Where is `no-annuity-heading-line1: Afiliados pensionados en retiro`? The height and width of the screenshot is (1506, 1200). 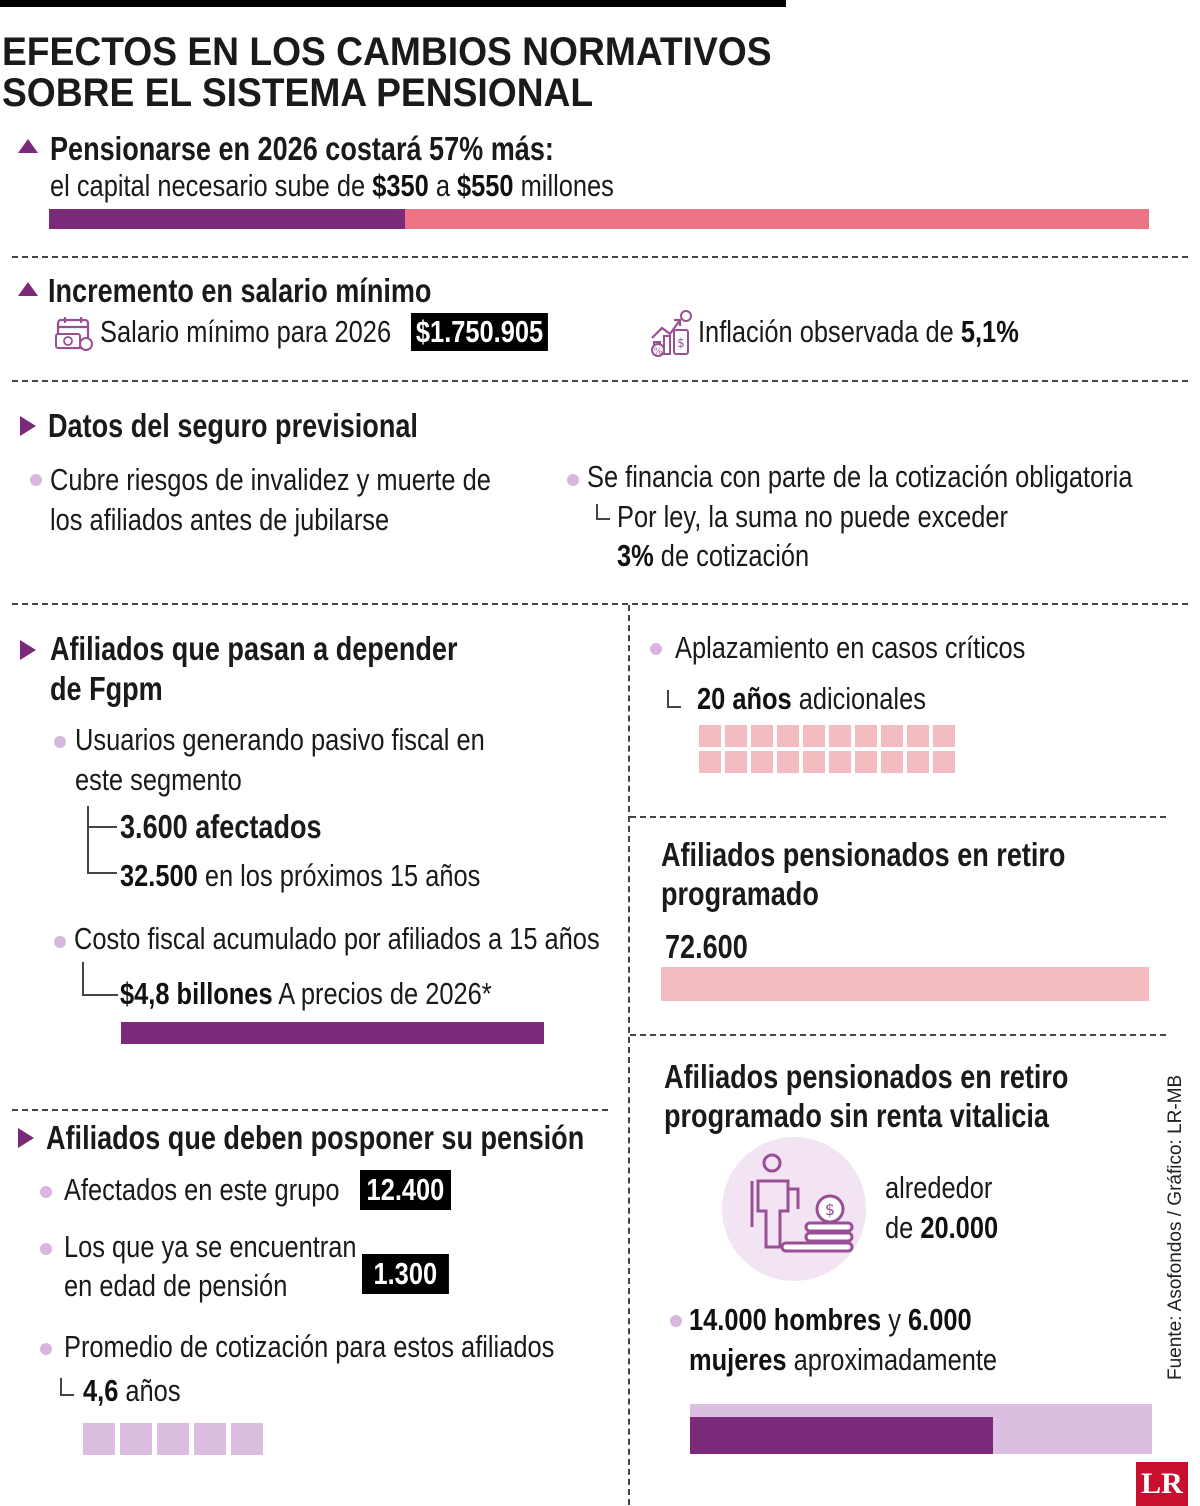 no-annuity-heading-line1: Afiliados pensionados en retiro is located at coordinates (866, 1076).